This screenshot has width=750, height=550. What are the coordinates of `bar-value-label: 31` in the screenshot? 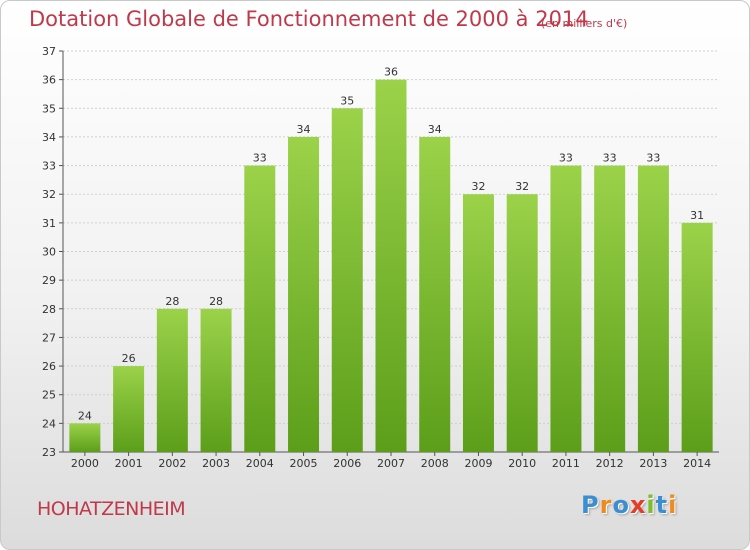 It's located at (697, 215).